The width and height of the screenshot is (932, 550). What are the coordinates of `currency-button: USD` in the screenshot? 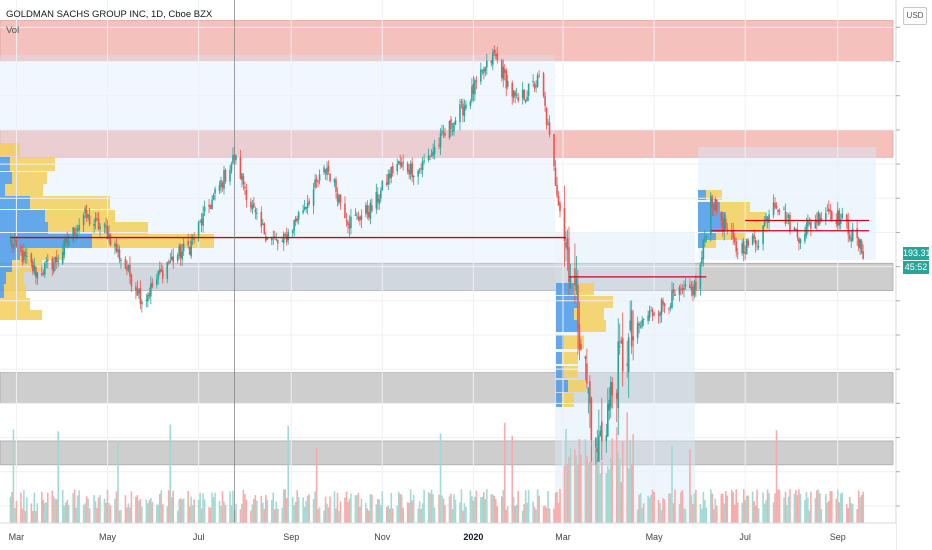 It's located at (915, 16).